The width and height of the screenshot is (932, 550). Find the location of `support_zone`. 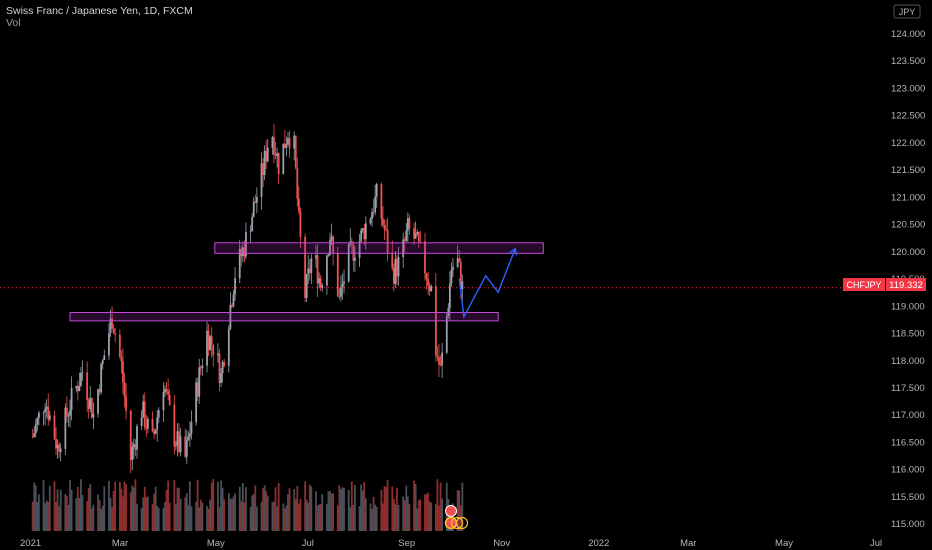

support_zone is located at coordinates (284, 317).